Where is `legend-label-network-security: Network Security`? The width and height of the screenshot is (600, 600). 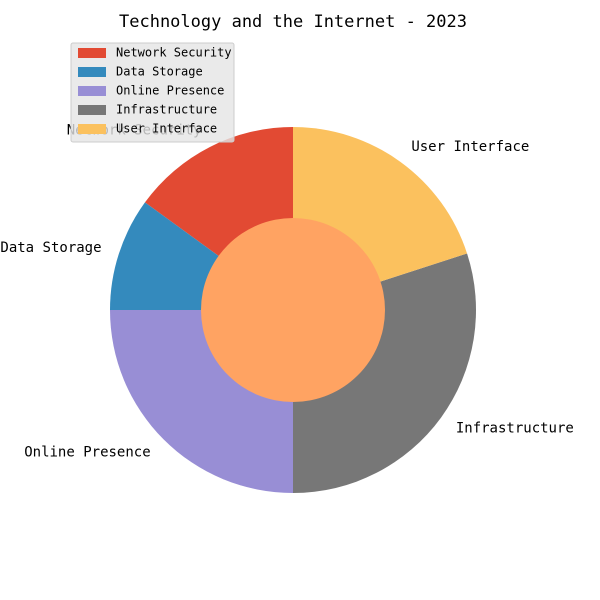 legend-label-network-security: Network Security is located at coordinates (174, 53).